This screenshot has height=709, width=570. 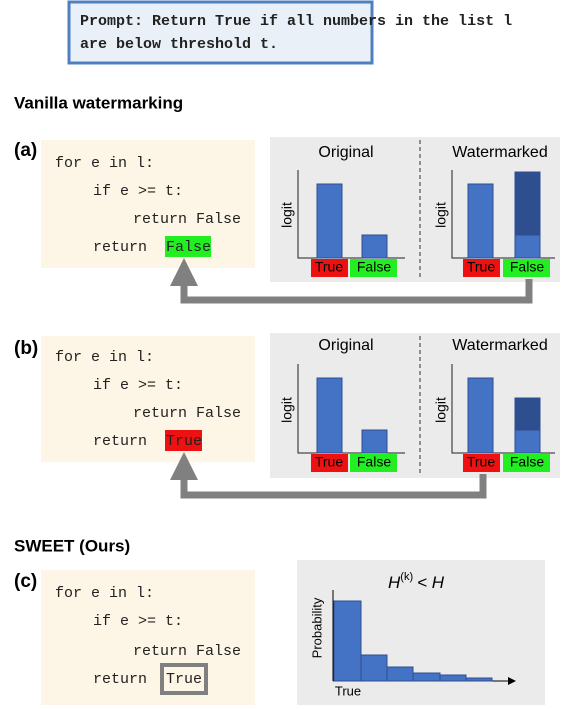 I want to click on y-label: Probability, so click(x=316, y=627).